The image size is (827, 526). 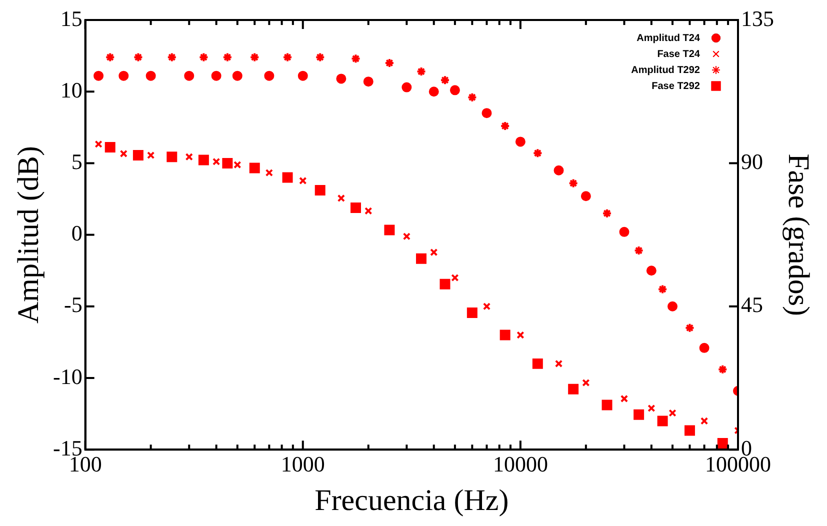 I want to click on y-tick-label: -5, so click(x=73, y=305).